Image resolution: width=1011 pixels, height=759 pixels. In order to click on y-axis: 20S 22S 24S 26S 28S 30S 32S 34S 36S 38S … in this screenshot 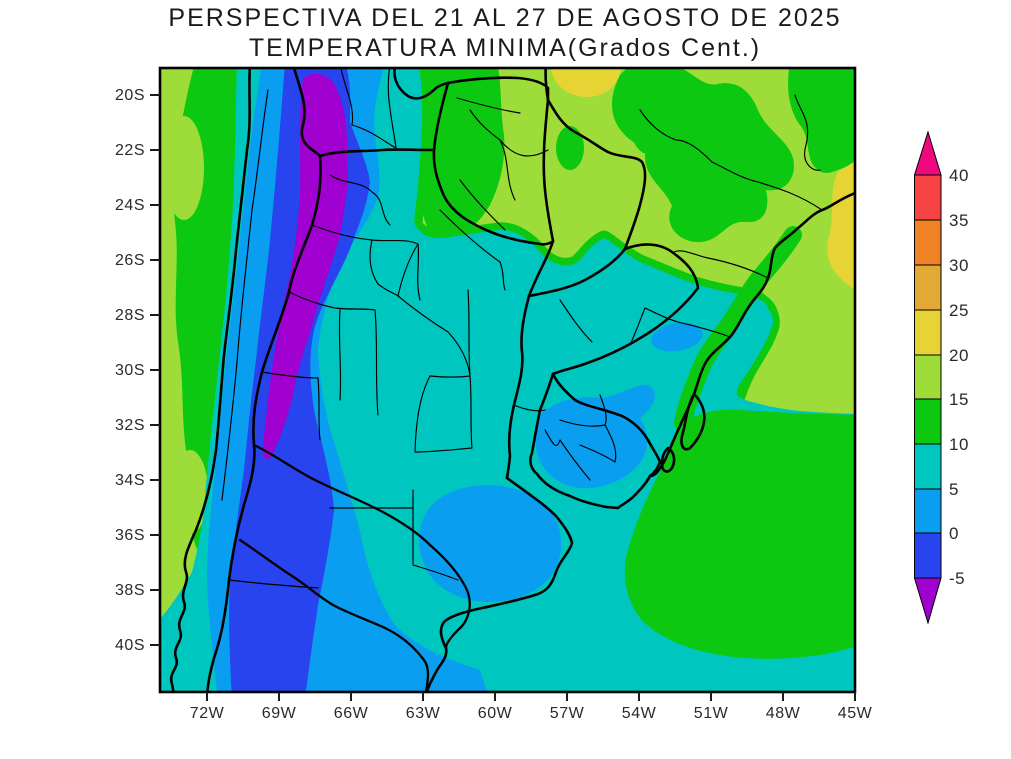, I will do `click(137, 370)`.